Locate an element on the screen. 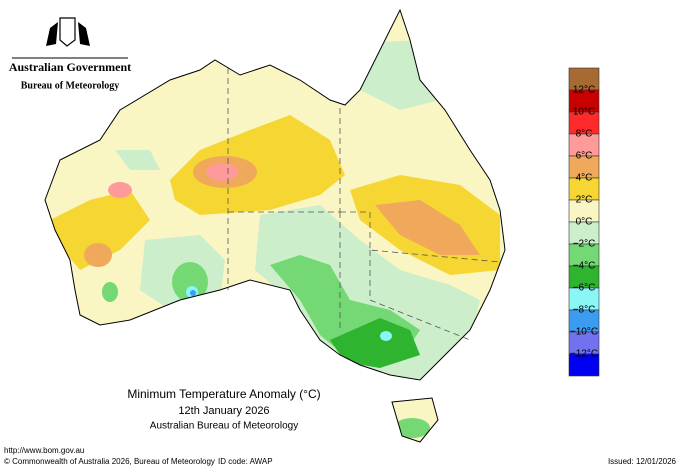 This screenshot has height=472, width=680. legend-label: −6°C is located at coordinates (584, 288).